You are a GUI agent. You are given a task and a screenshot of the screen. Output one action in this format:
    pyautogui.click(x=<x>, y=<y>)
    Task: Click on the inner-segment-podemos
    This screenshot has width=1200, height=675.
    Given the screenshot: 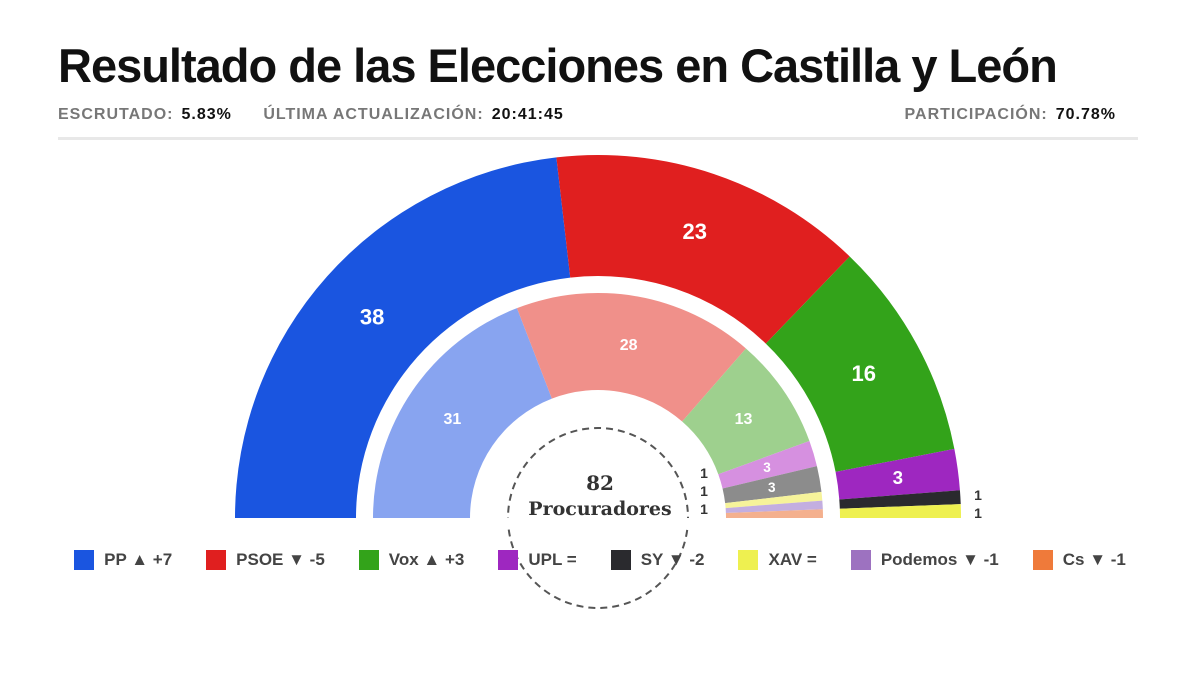 What is the action you would take?
    pyautogui.click(x=774, y=507)
    